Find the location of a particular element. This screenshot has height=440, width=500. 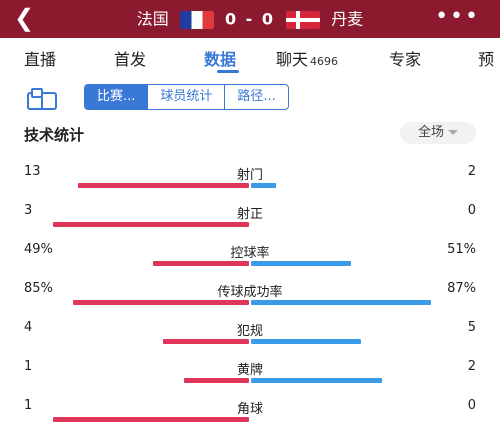

tab-bar: 直播 首发 数据 聊天 4696 专家 预 is located at coordinates (250, 56).